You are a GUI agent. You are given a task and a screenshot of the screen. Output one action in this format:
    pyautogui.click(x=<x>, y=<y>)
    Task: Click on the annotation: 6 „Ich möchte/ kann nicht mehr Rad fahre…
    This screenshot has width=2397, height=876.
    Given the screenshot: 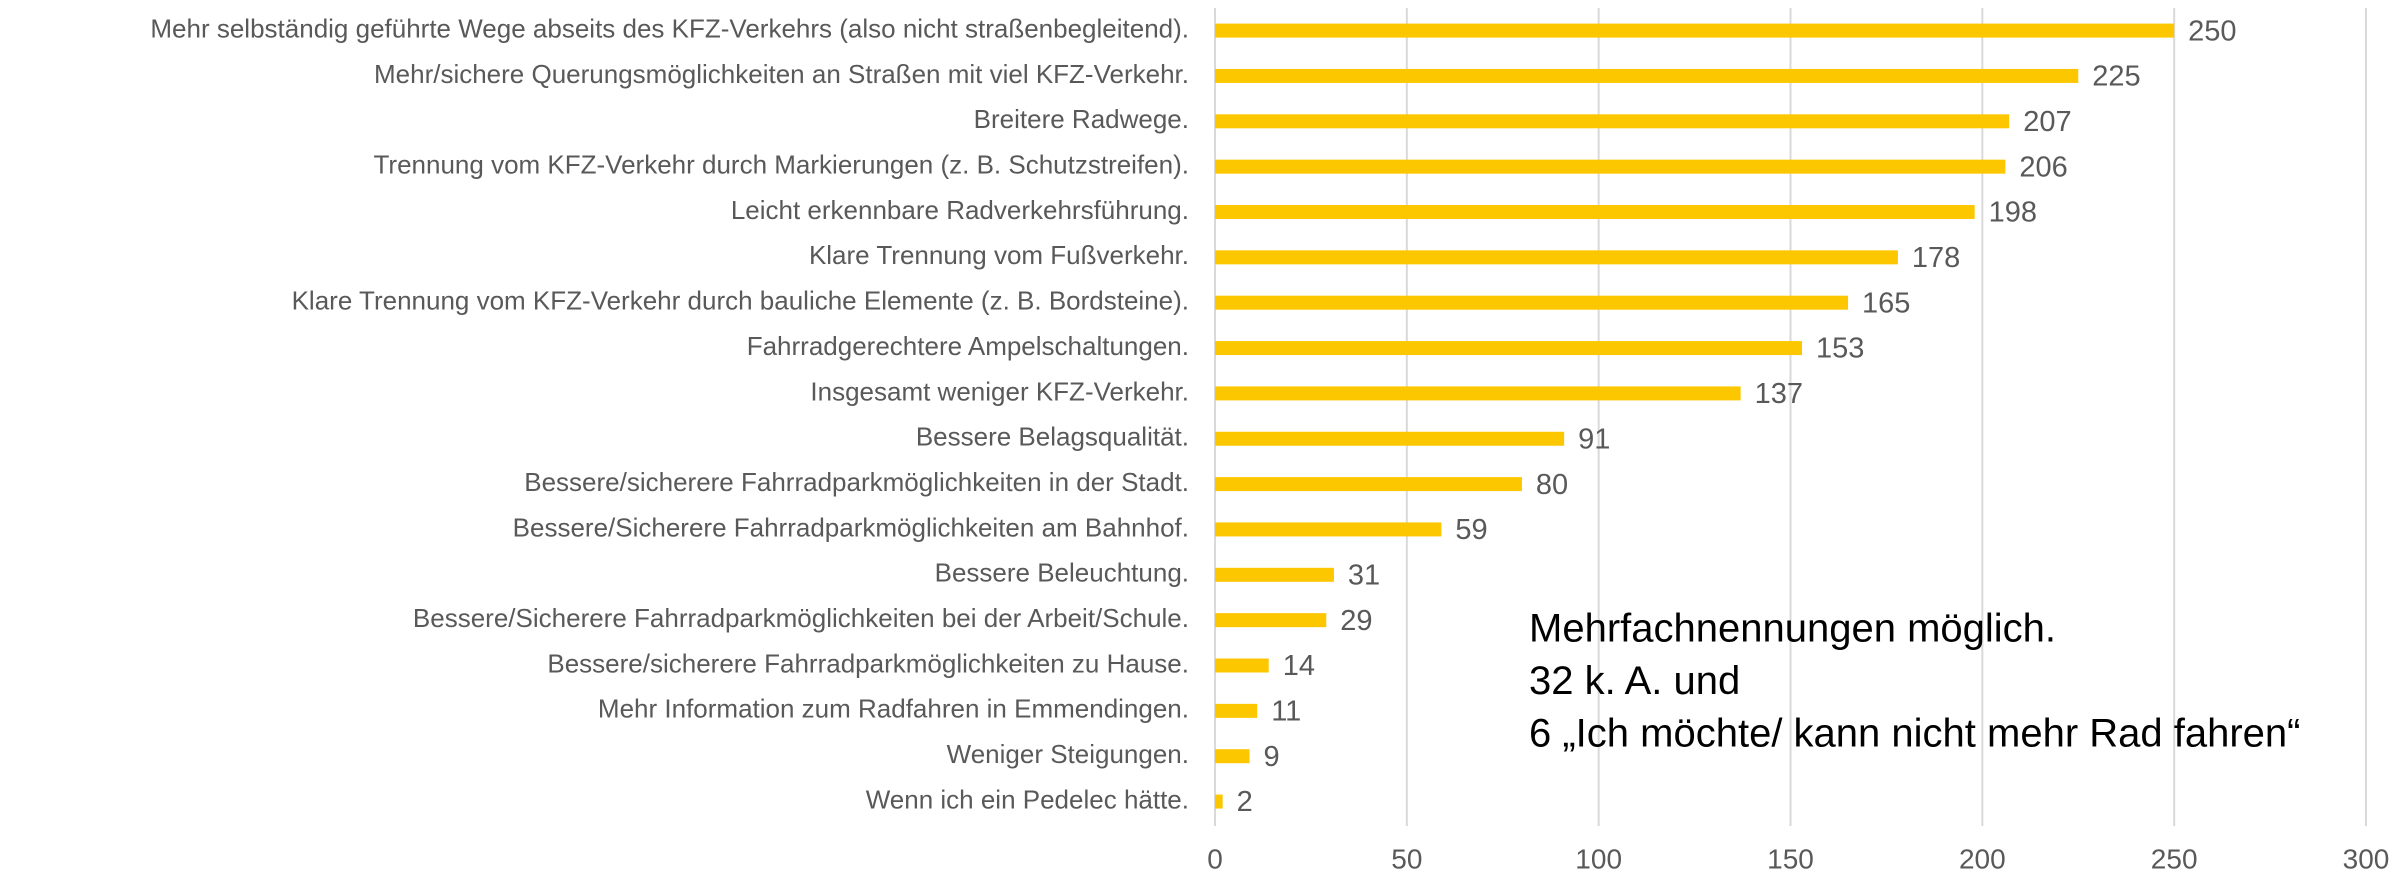 What is the action you would take?
    pyautogui.click(x=1914, y=734)
    